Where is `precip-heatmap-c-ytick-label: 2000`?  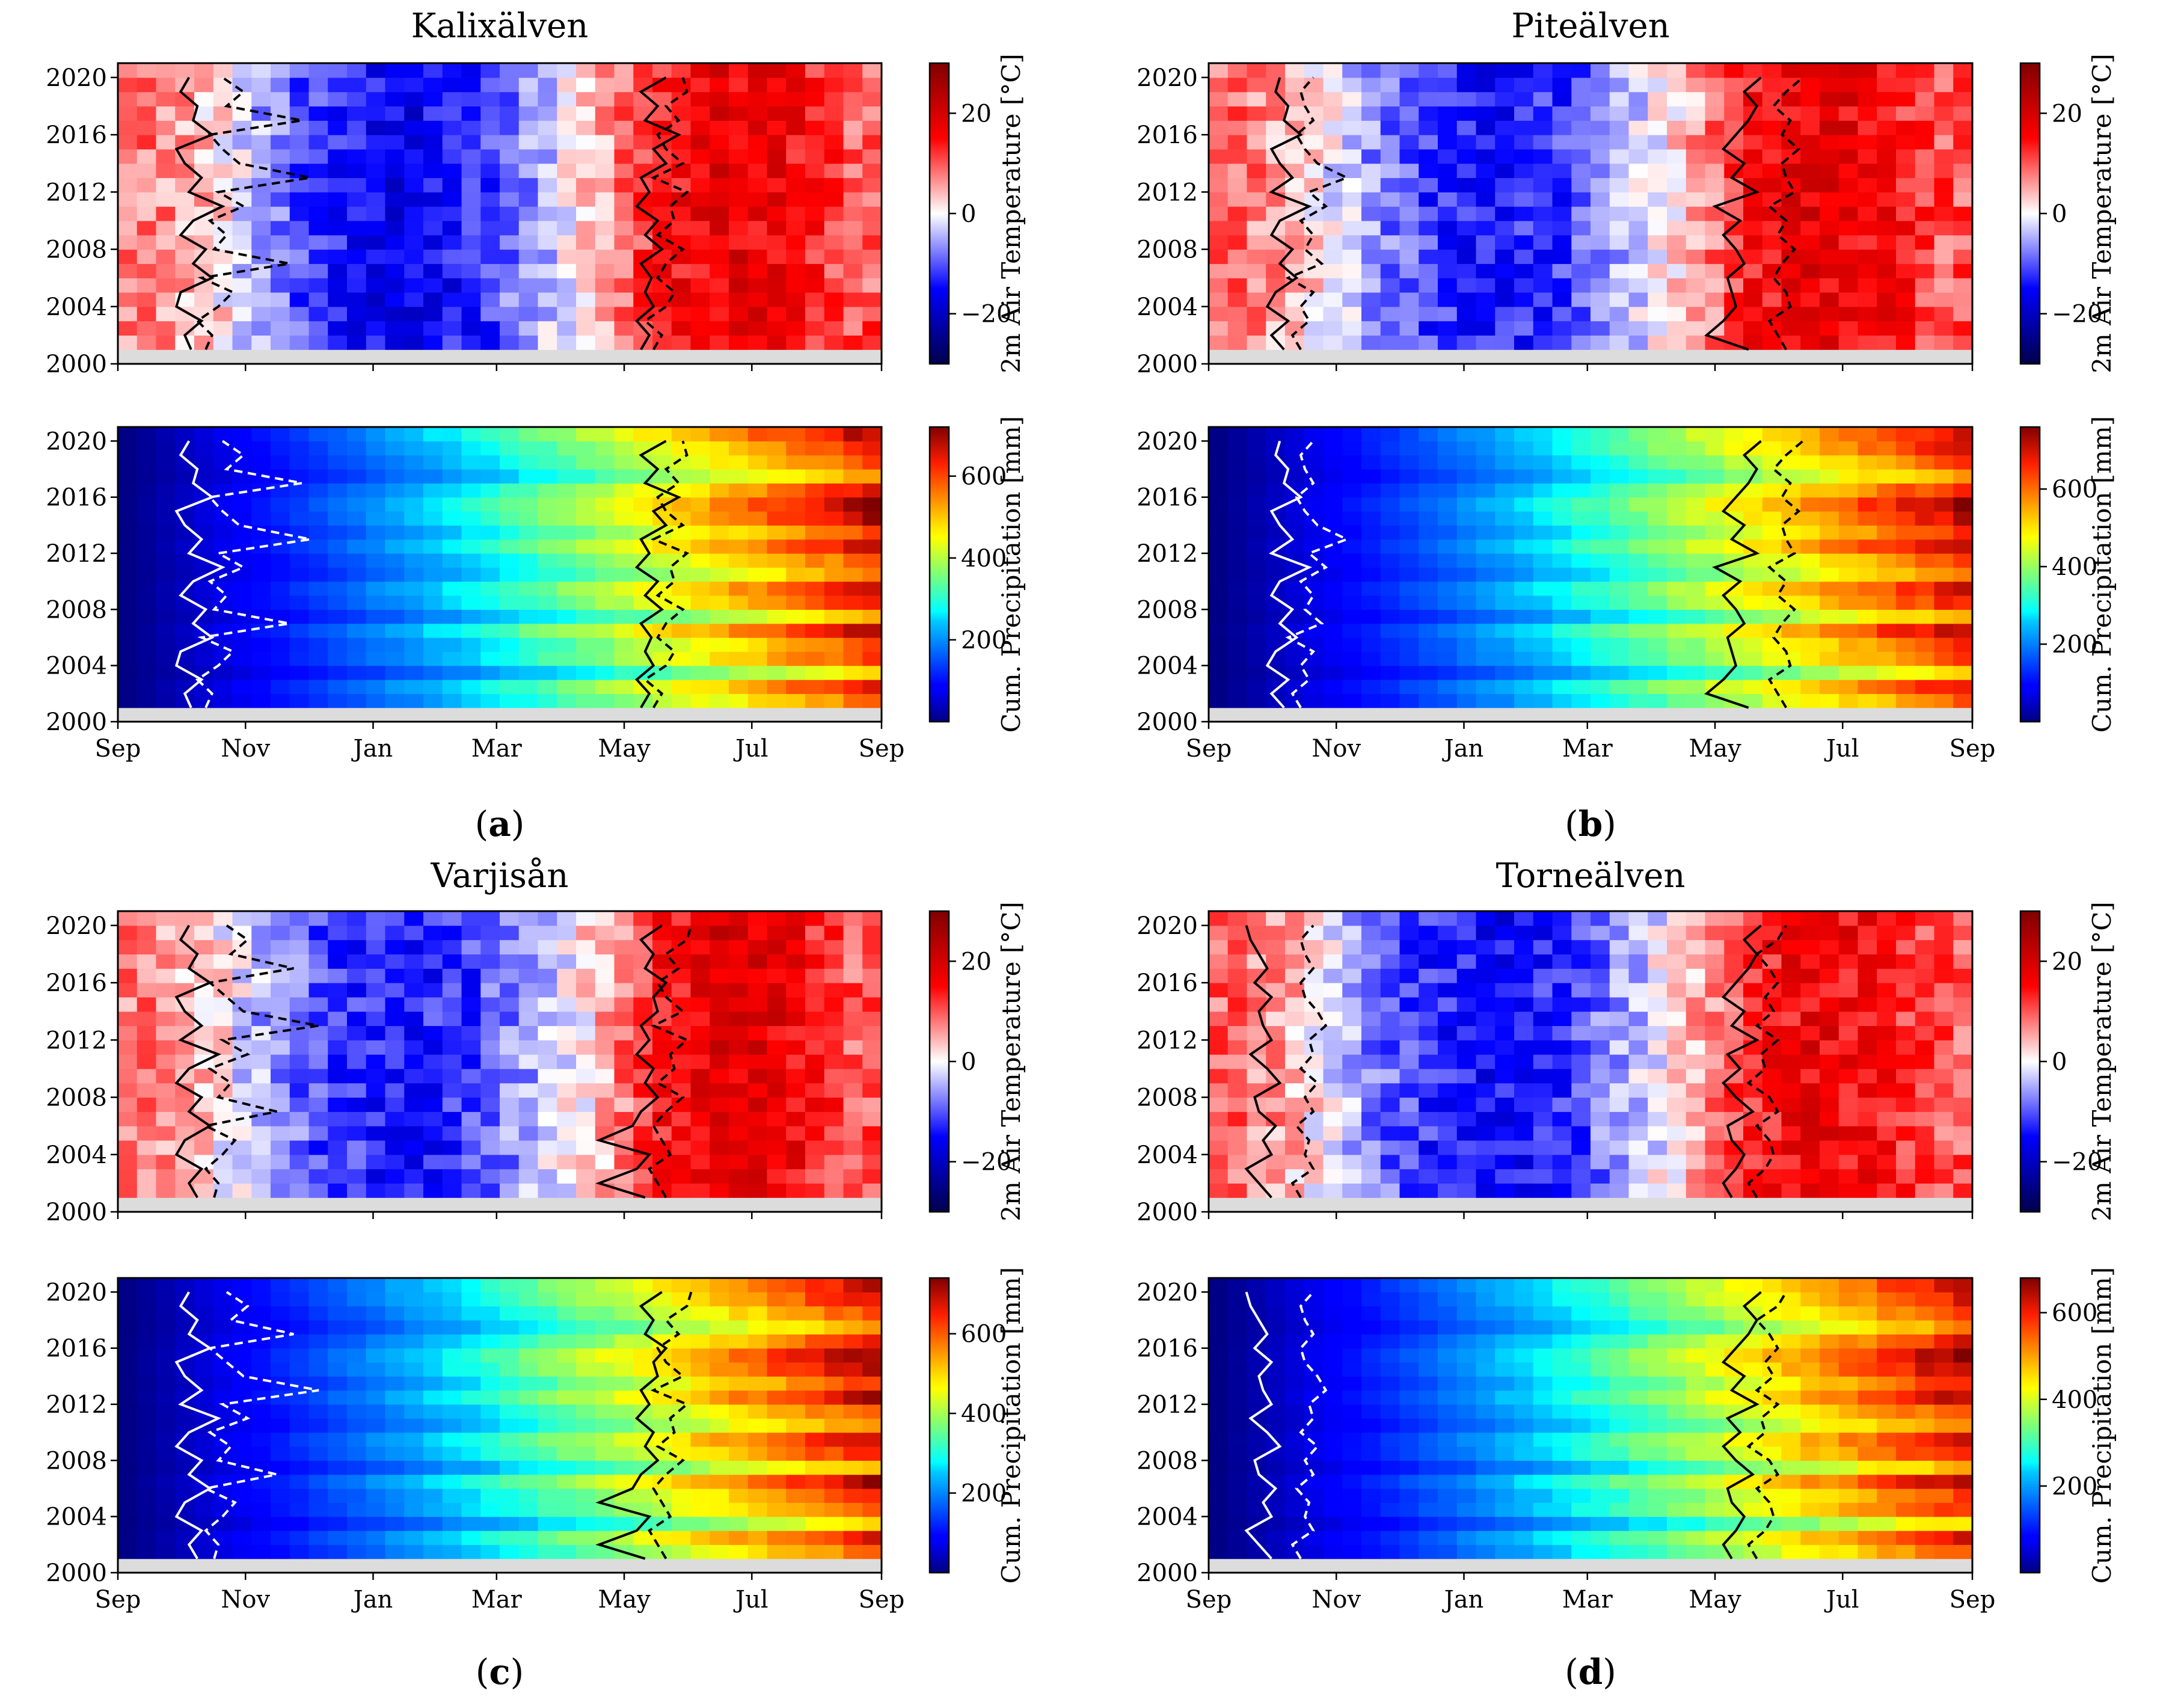
precip-heatmap-c-ytick-label: 2000 is located at coordinates (77, 1573).